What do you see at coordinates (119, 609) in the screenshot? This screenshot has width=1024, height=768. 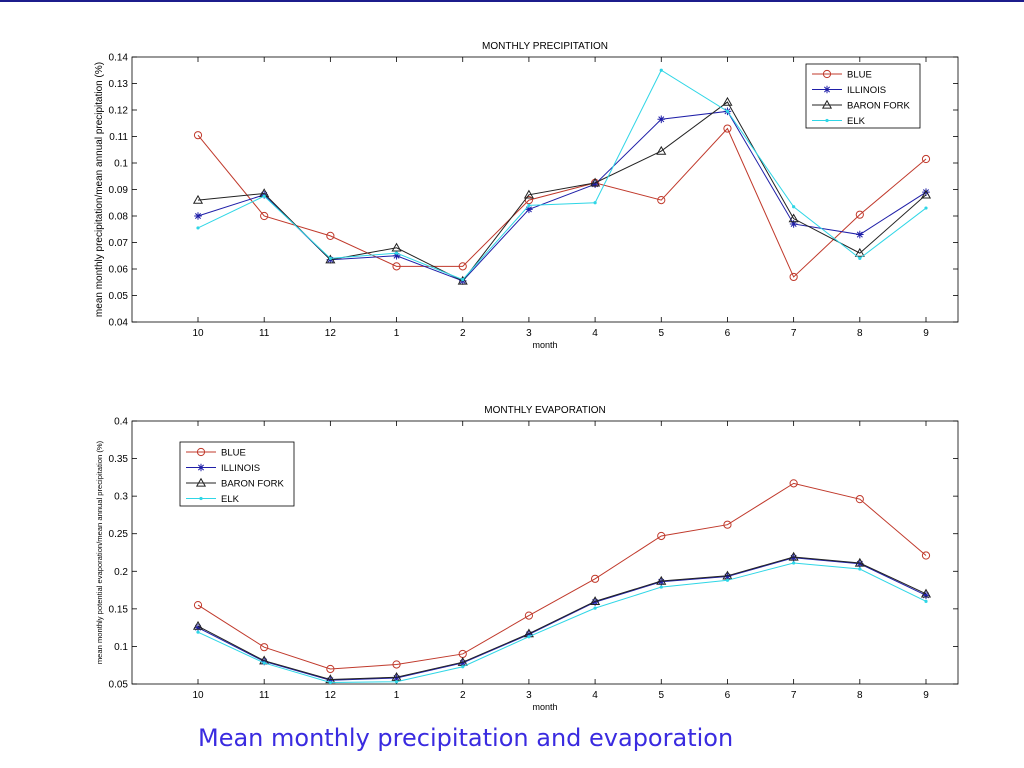 I see `y-tick-label: 0.15` at bounding box center [119, 609].